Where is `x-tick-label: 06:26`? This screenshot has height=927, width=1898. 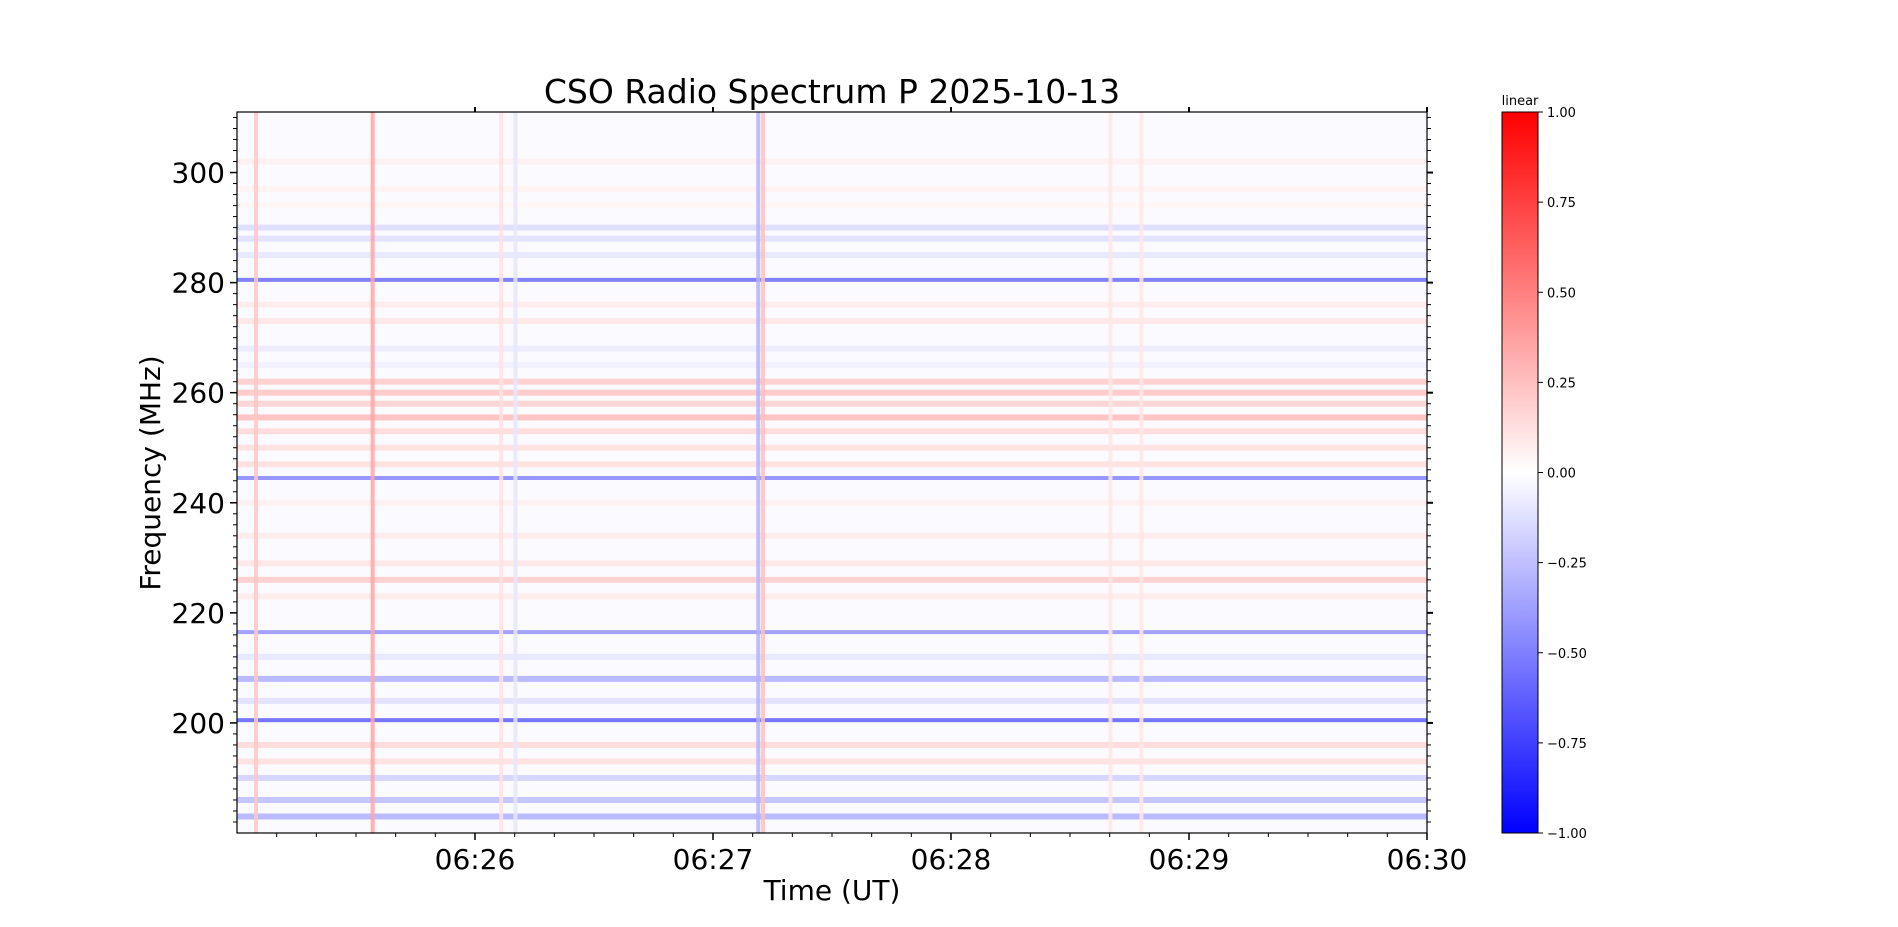
x-tick-label: 06:26 is located at coordinates (475, 859).